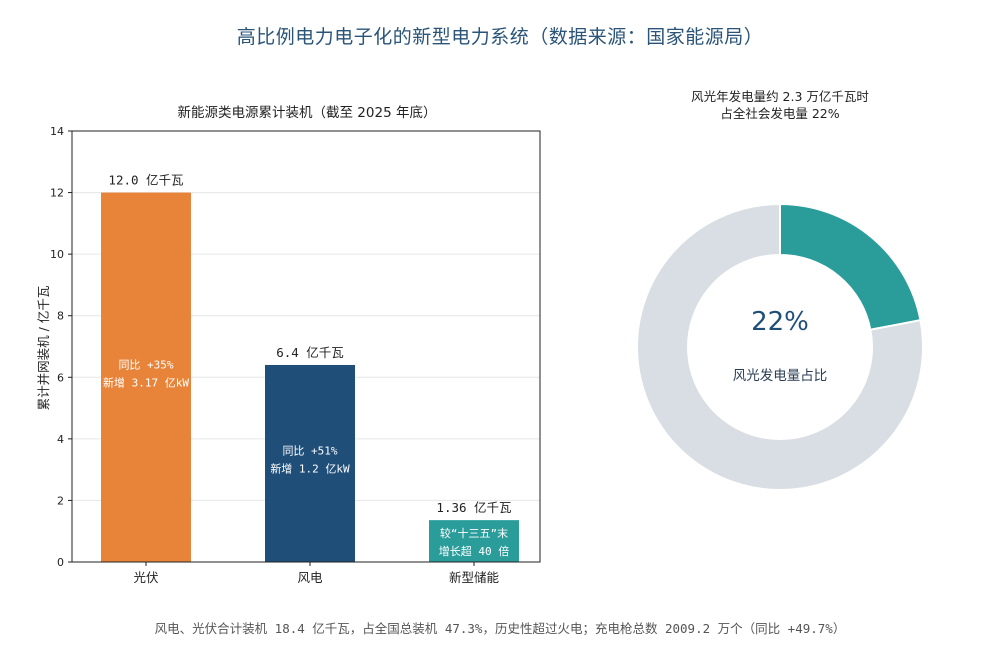 The height and width of the screenshot is (654, 1000). Describe the element at coordinates (57, 254) in the screenshot. I see `y-tick-label: 10` at that location.